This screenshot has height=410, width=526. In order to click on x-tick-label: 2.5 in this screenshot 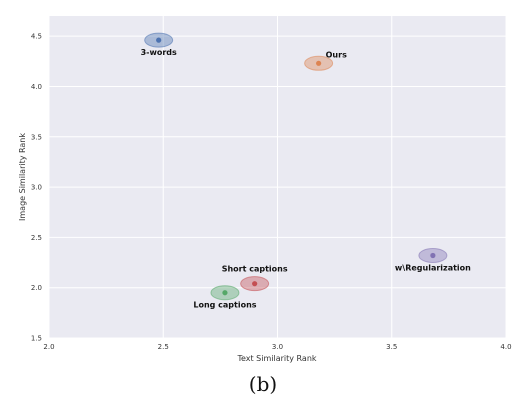, I will do `click(163, 347)`.